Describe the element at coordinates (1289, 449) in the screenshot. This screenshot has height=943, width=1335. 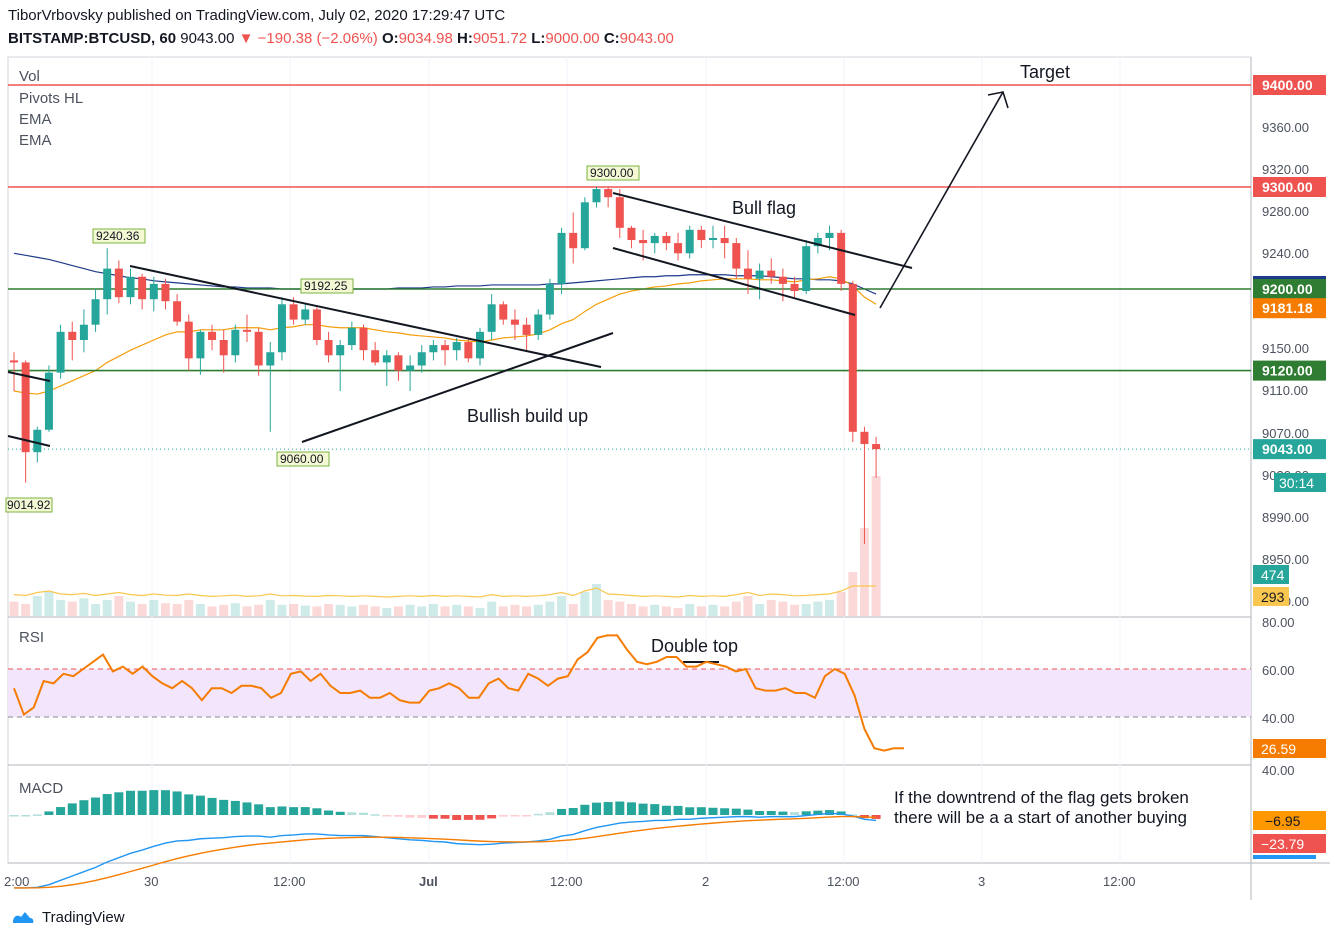
I see `last-price-badge` at that location.